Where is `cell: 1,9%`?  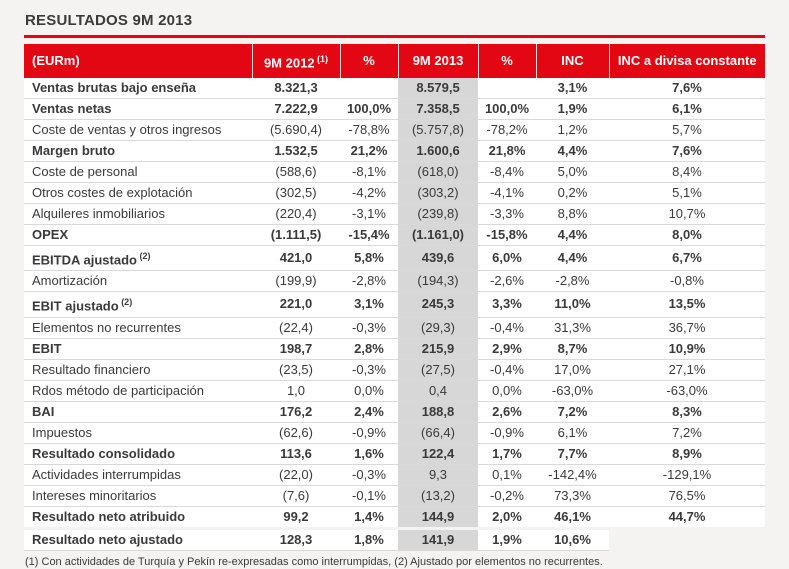
cell: 1,9% is located at coordinates (572, 109).